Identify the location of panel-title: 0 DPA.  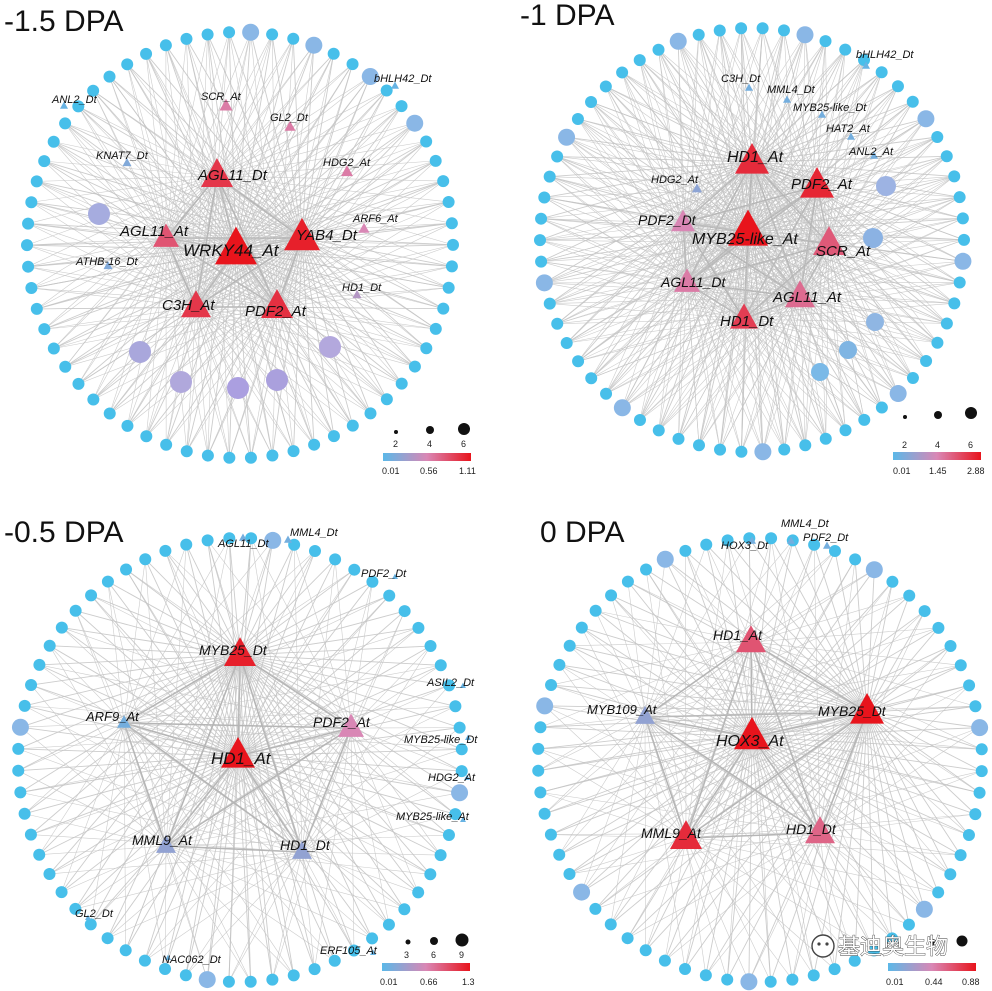
(582, 532).